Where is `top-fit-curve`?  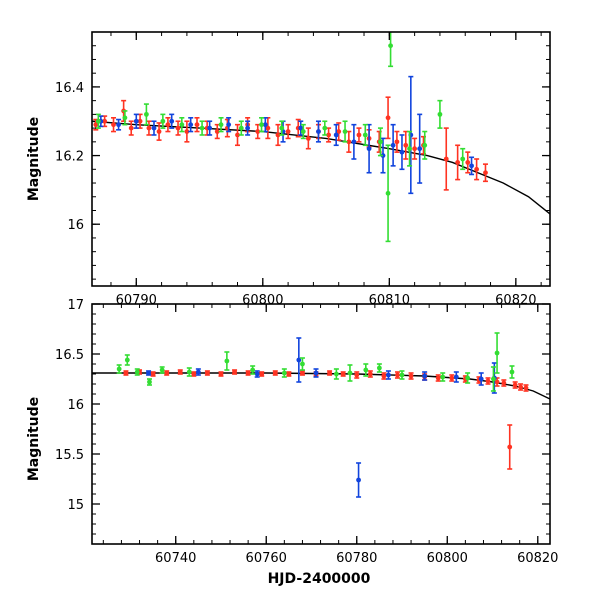
top-fit-curve is located at coordinates (321, 167).